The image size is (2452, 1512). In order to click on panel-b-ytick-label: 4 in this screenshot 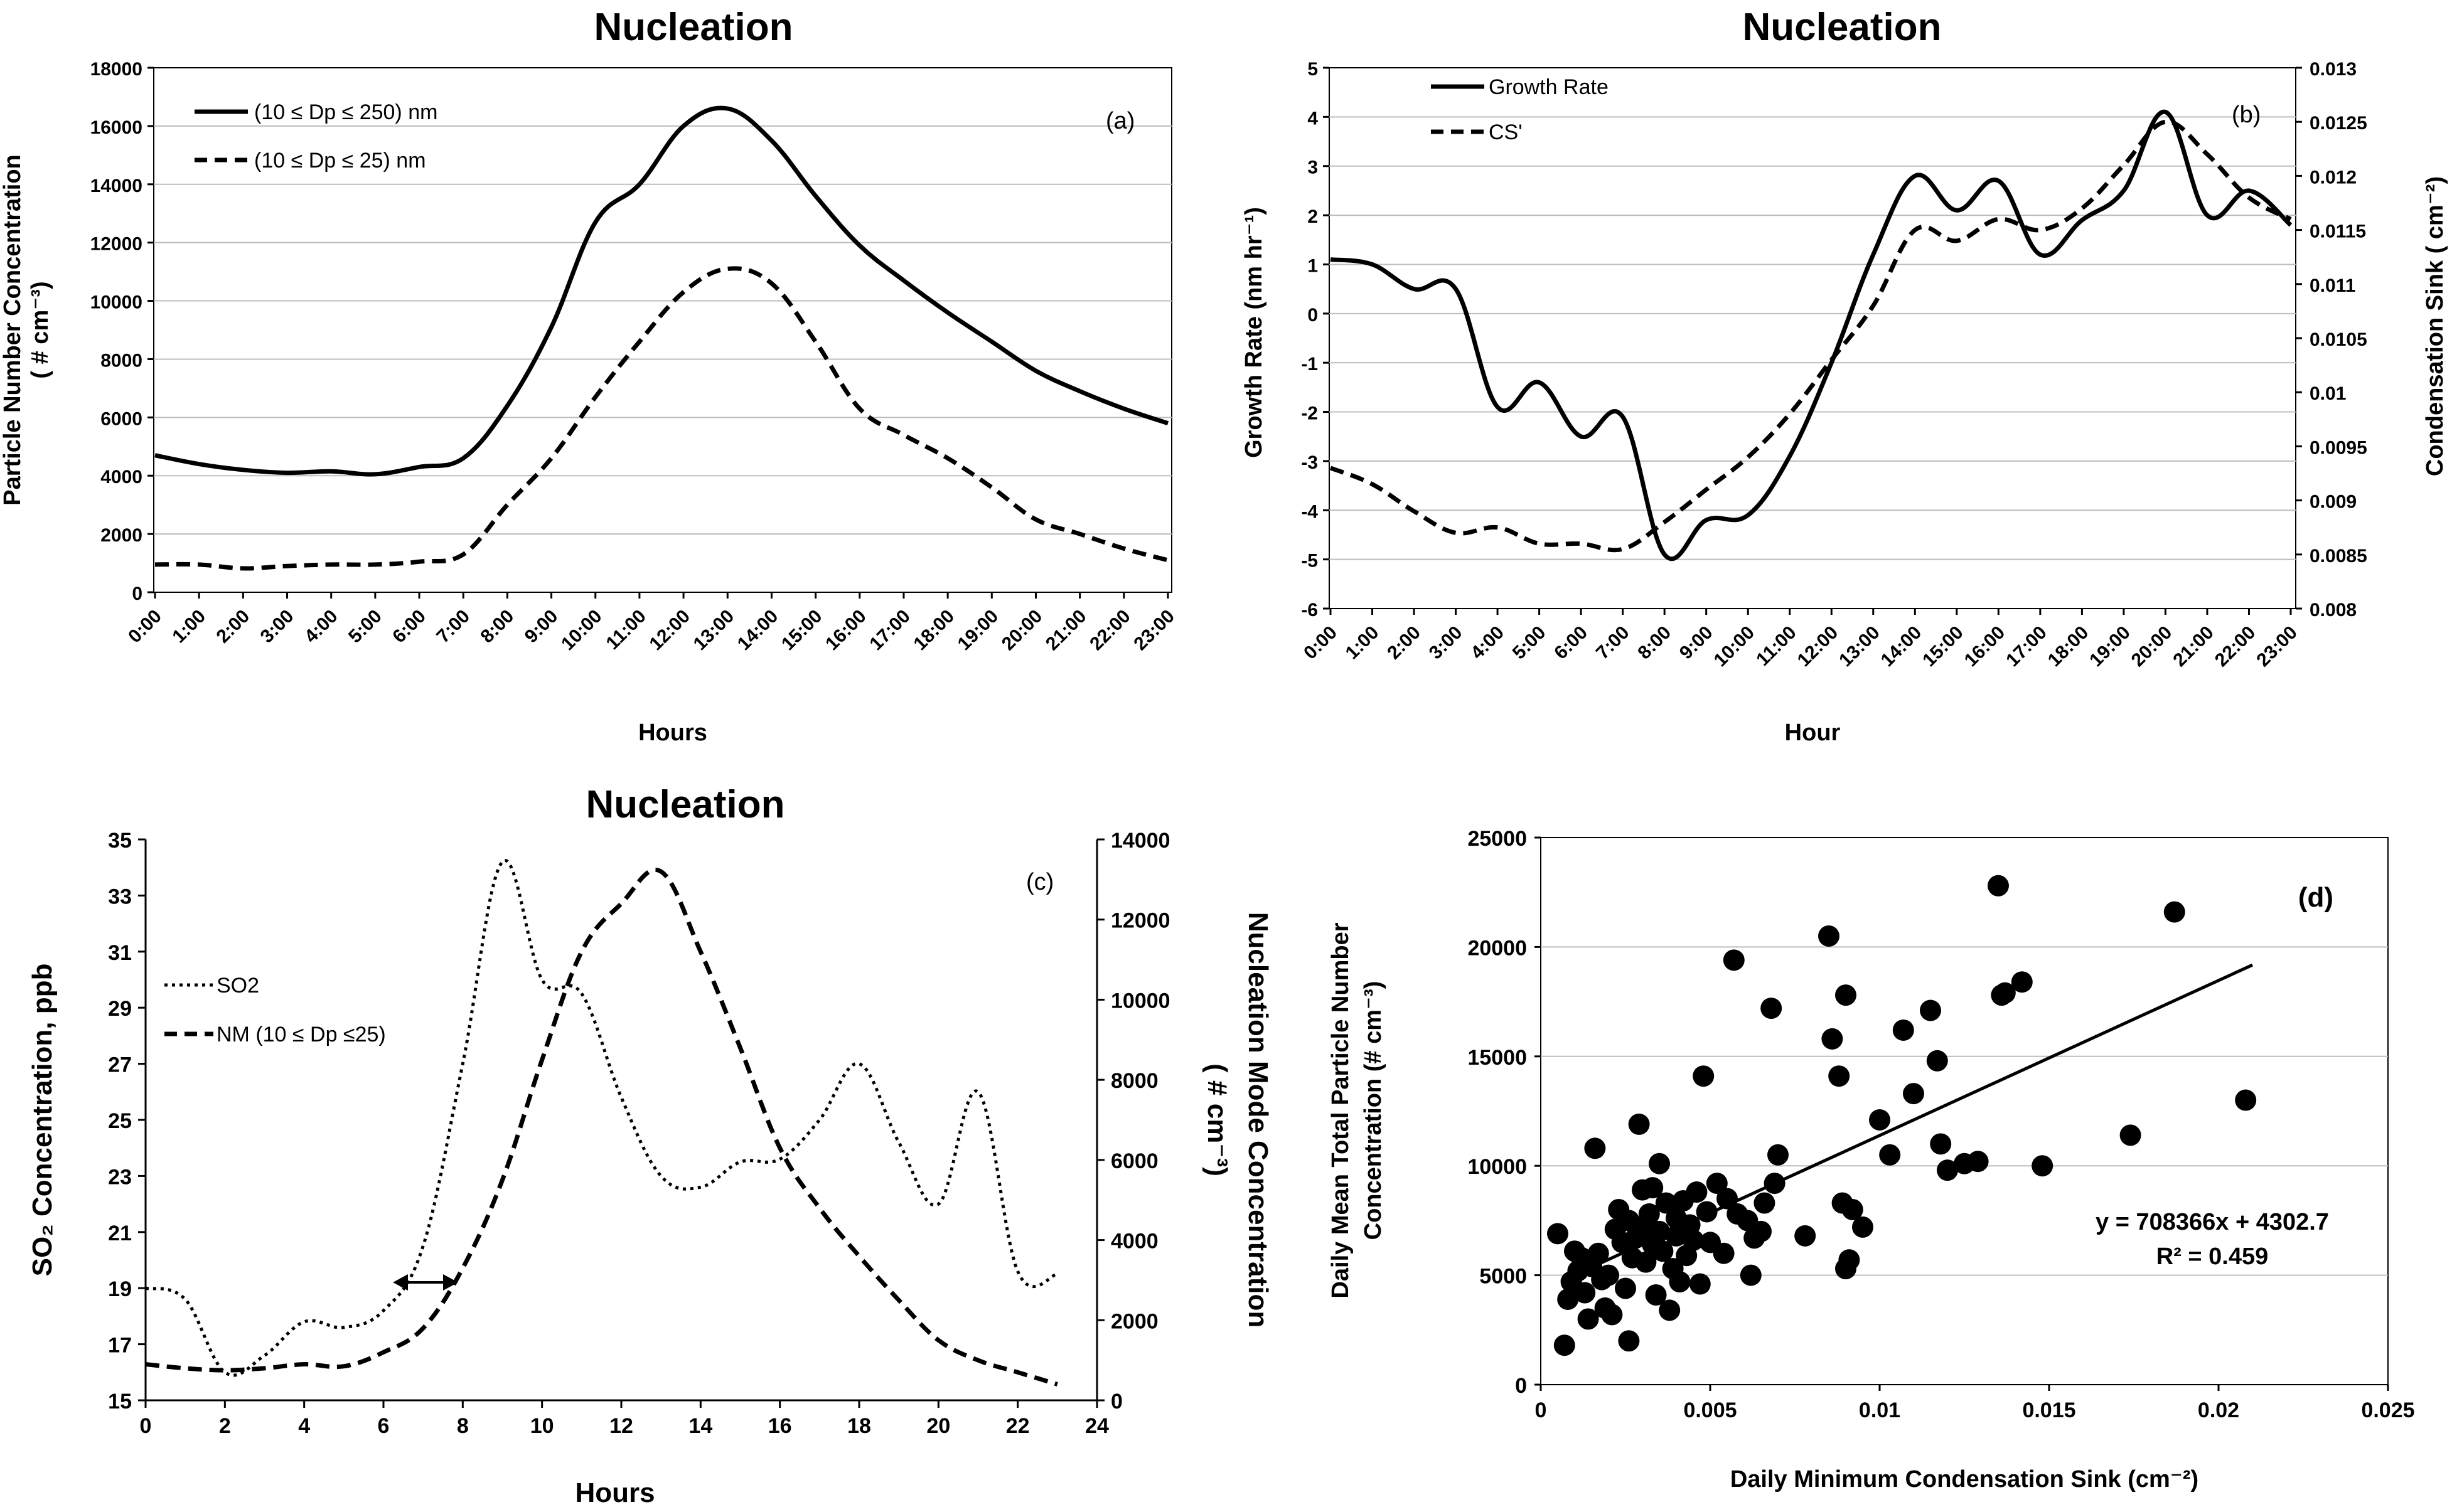, I will do `click(1312, 118)`.